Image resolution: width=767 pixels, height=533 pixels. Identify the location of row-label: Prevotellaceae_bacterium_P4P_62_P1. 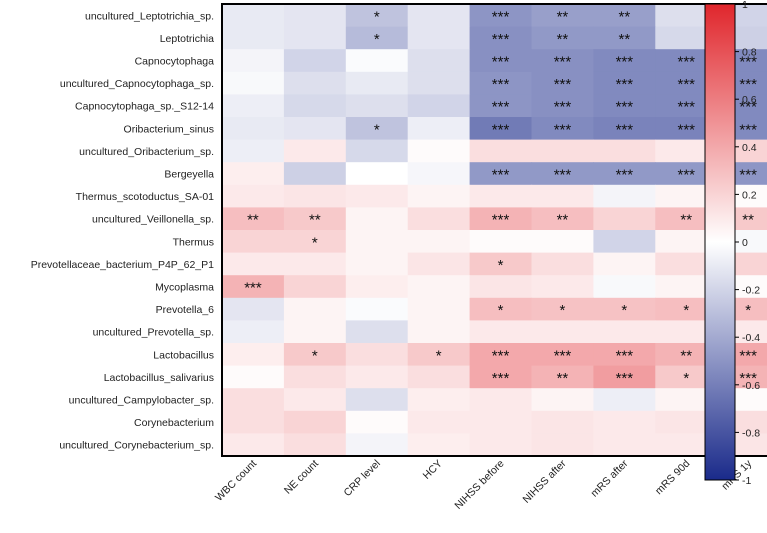
(122, 265).